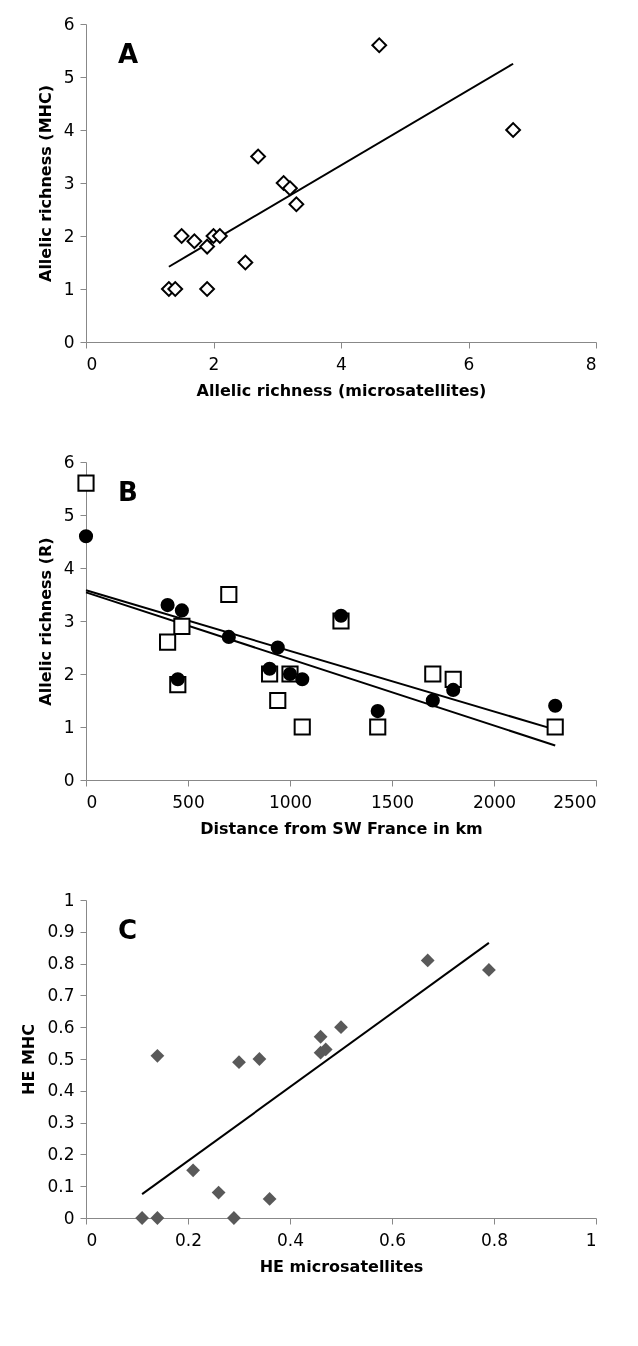  What do you see at coordinates (128, 492) in the screenshot?
I see `annotation: B` at bounding box center [128, 492].